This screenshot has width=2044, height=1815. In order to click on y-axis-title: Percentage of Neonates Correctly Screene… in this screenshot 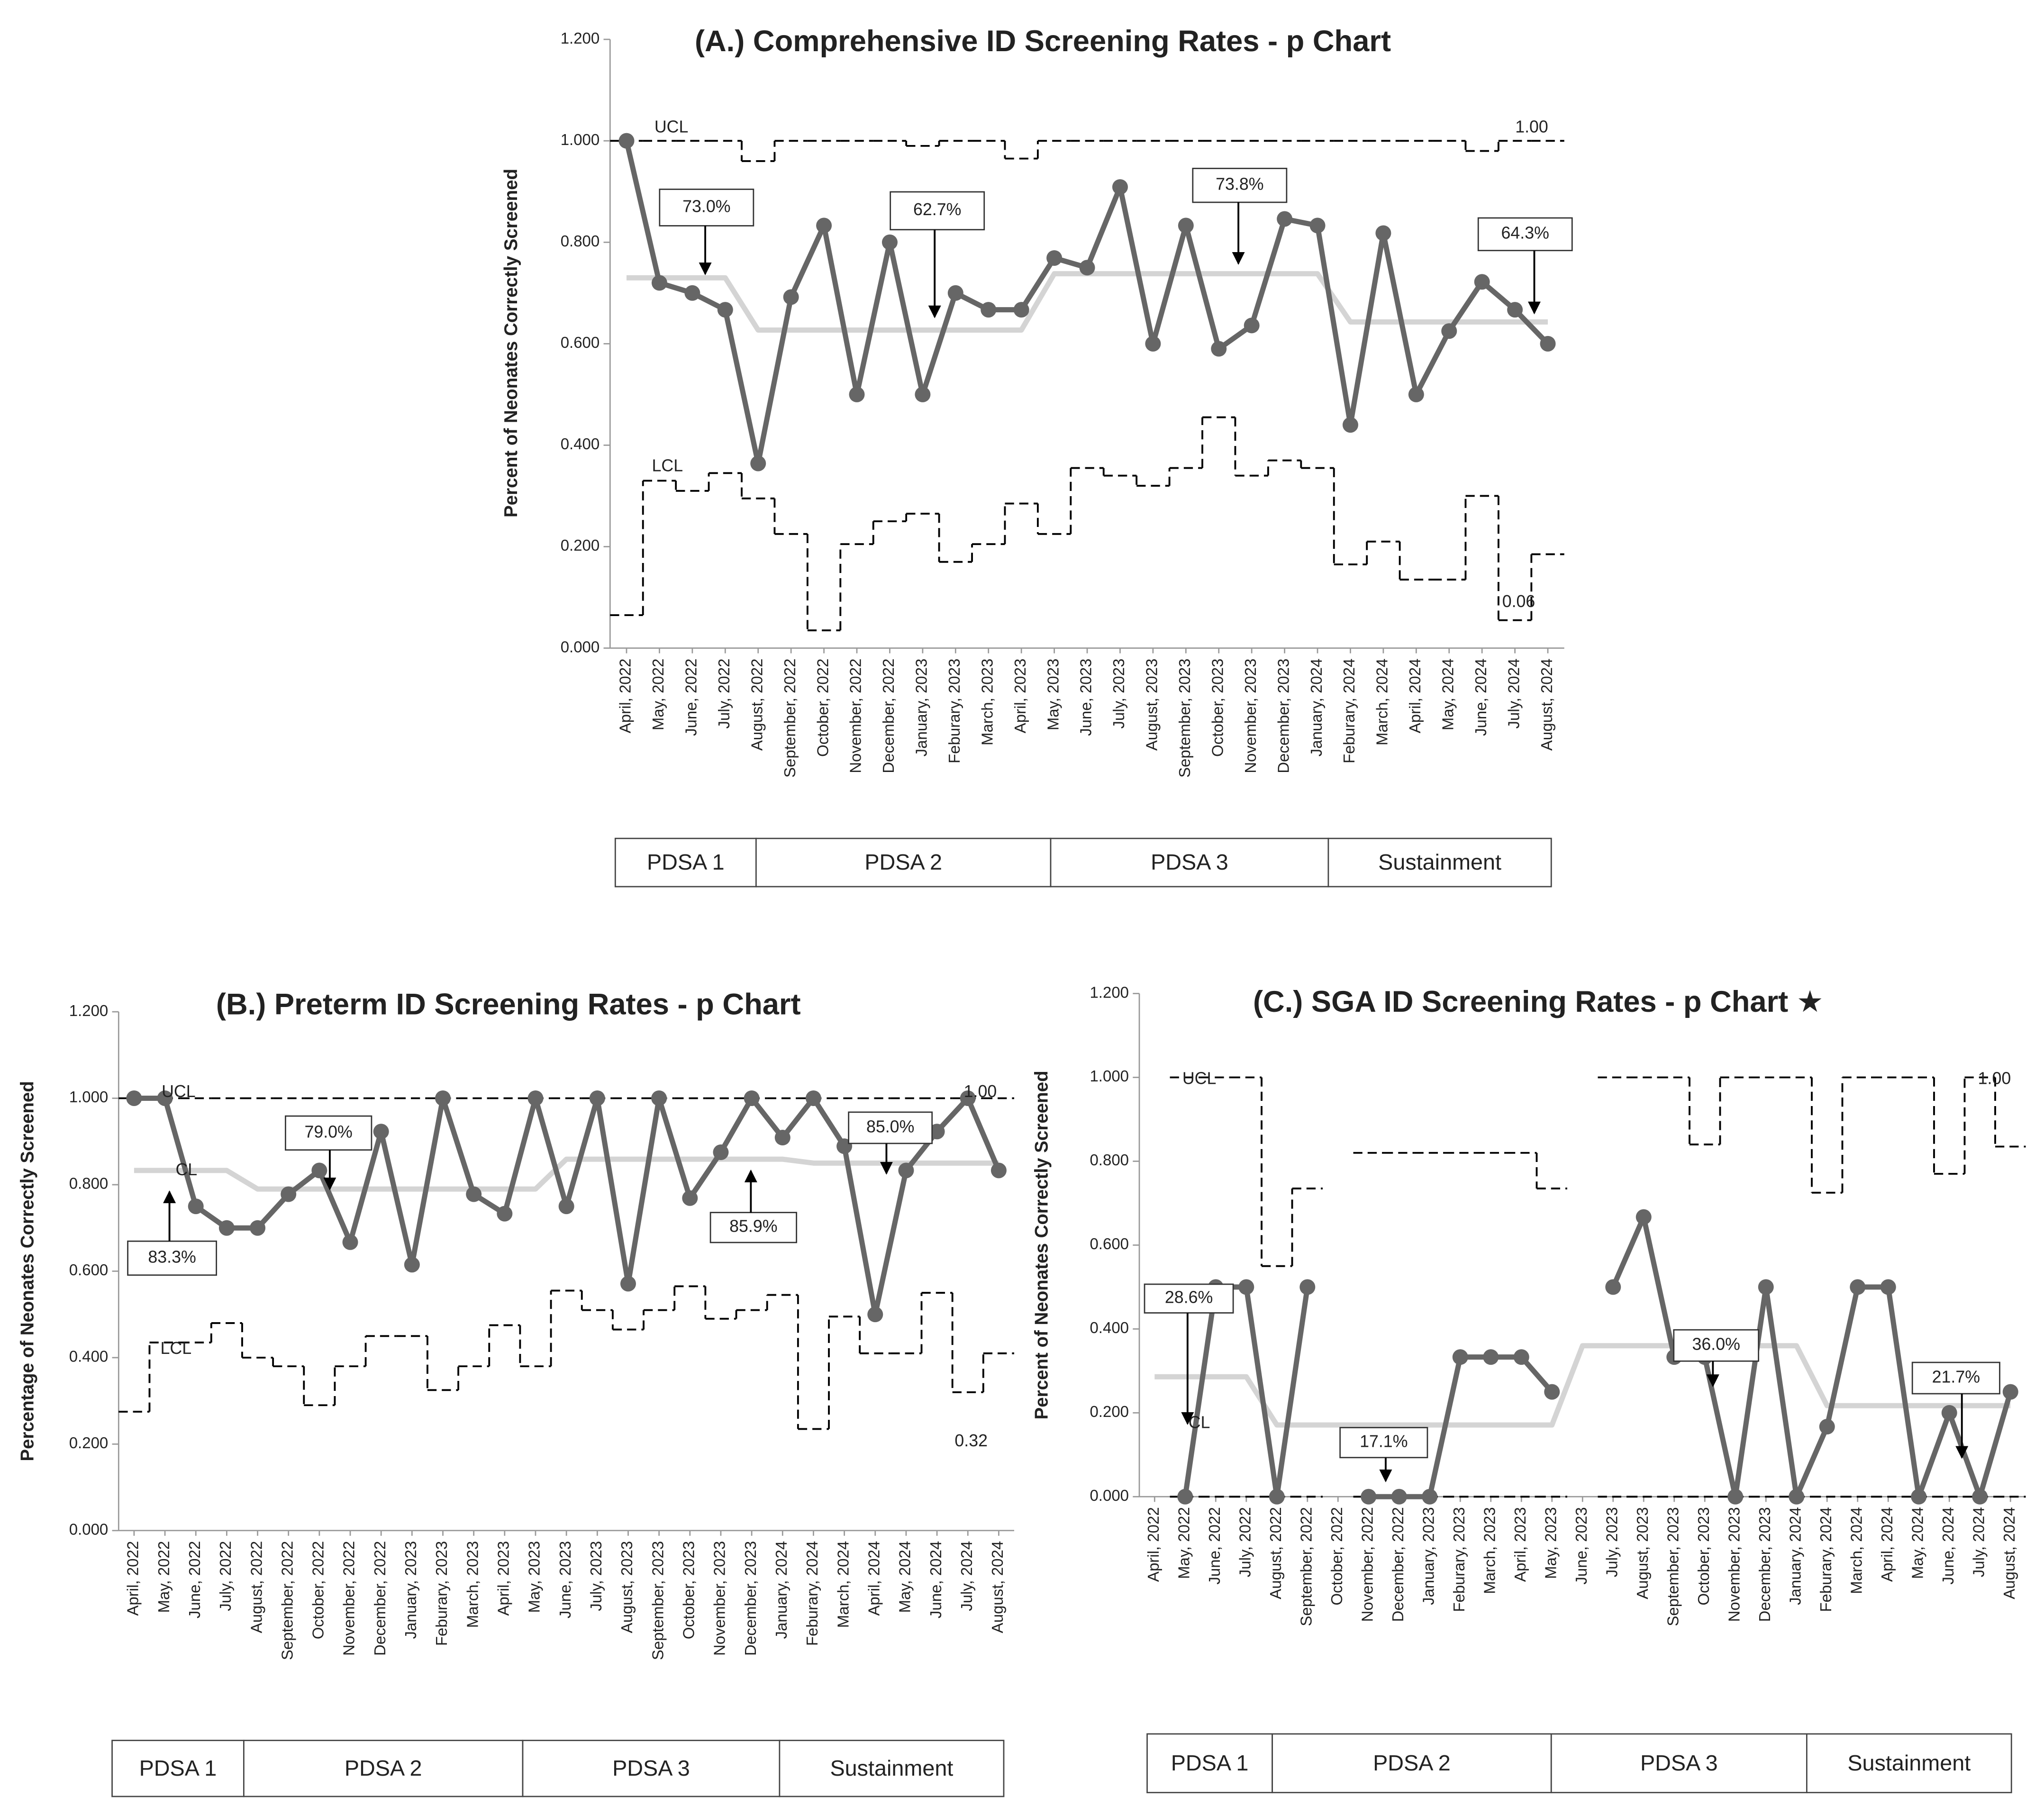, I will do `click(28, 1271)`.